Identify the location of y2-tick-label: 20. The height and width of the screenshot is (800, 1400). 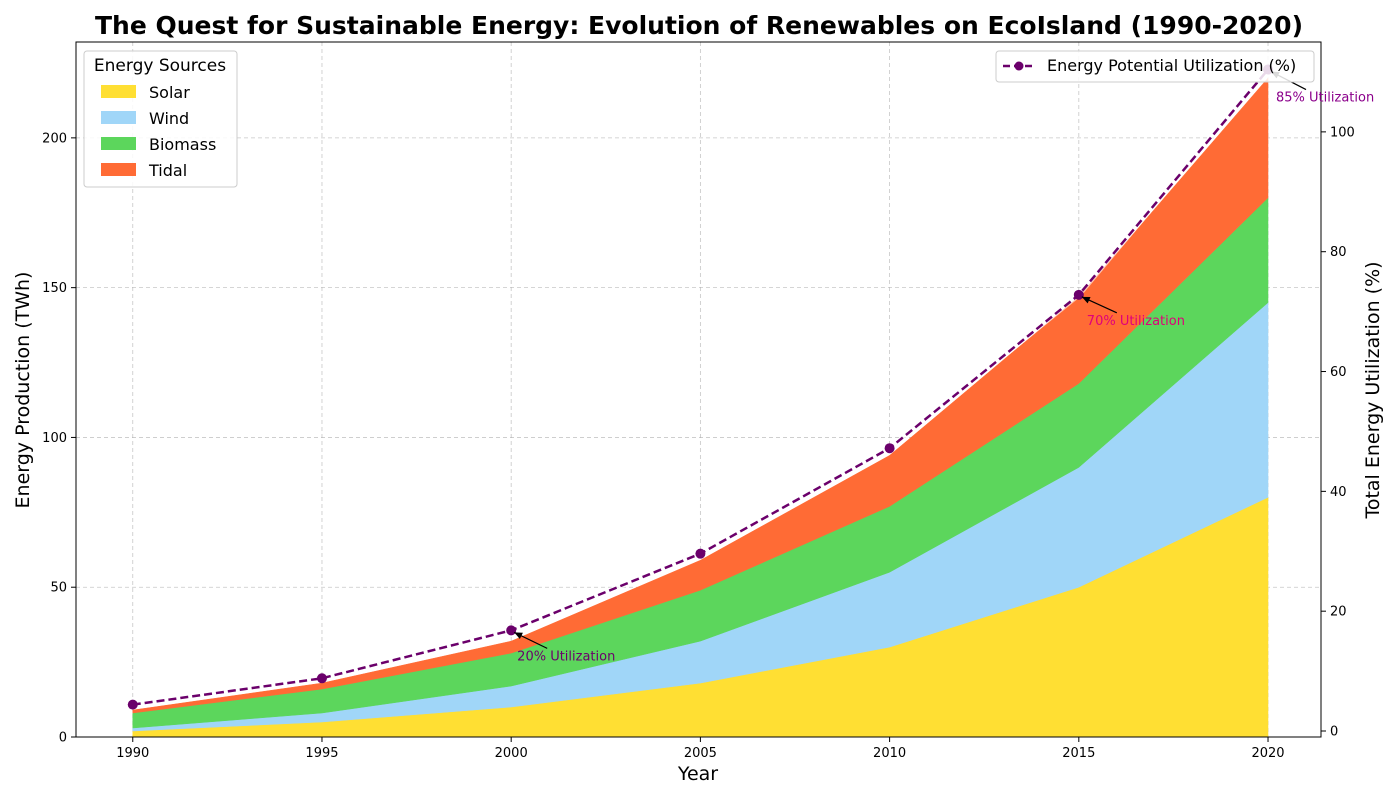
(1338, 612).